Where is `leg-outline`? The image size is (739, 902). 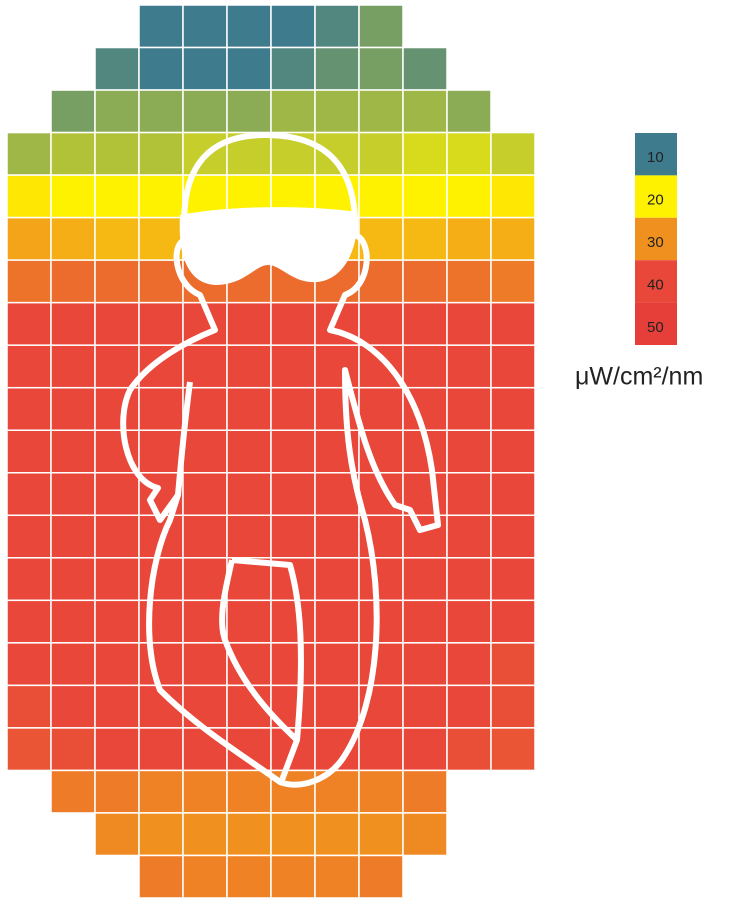
leg-outline is located at coordinates (261, 669).